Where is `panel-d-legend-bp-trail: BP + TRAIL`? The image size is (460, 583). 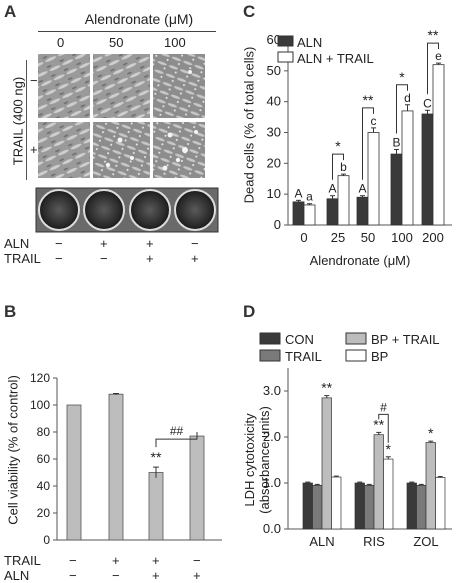
panel-d-legend-bp-trail: BP + TRAIL is located at coordinates (405, 339).